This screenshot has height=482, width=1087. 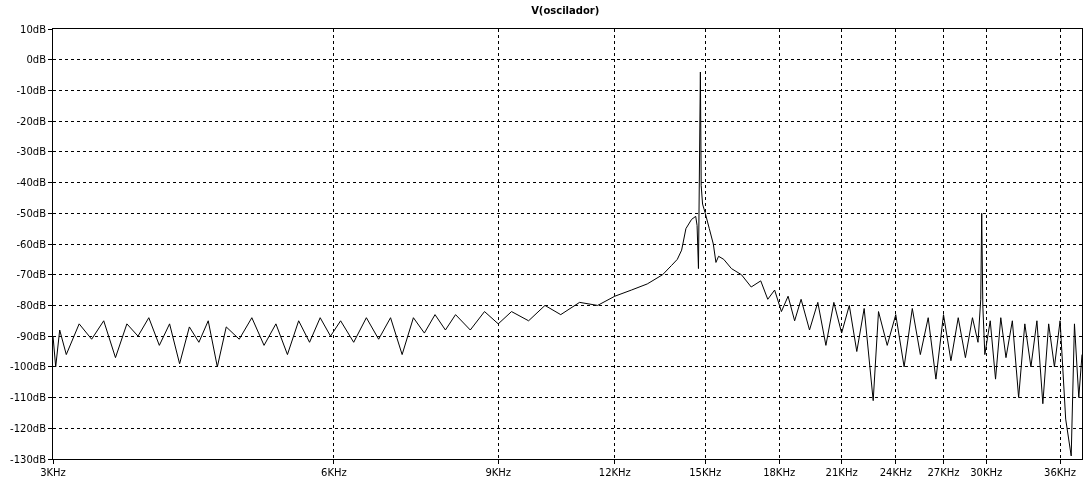 I want to click on y-tick-label: -80dB, so click(x=31, y=305).